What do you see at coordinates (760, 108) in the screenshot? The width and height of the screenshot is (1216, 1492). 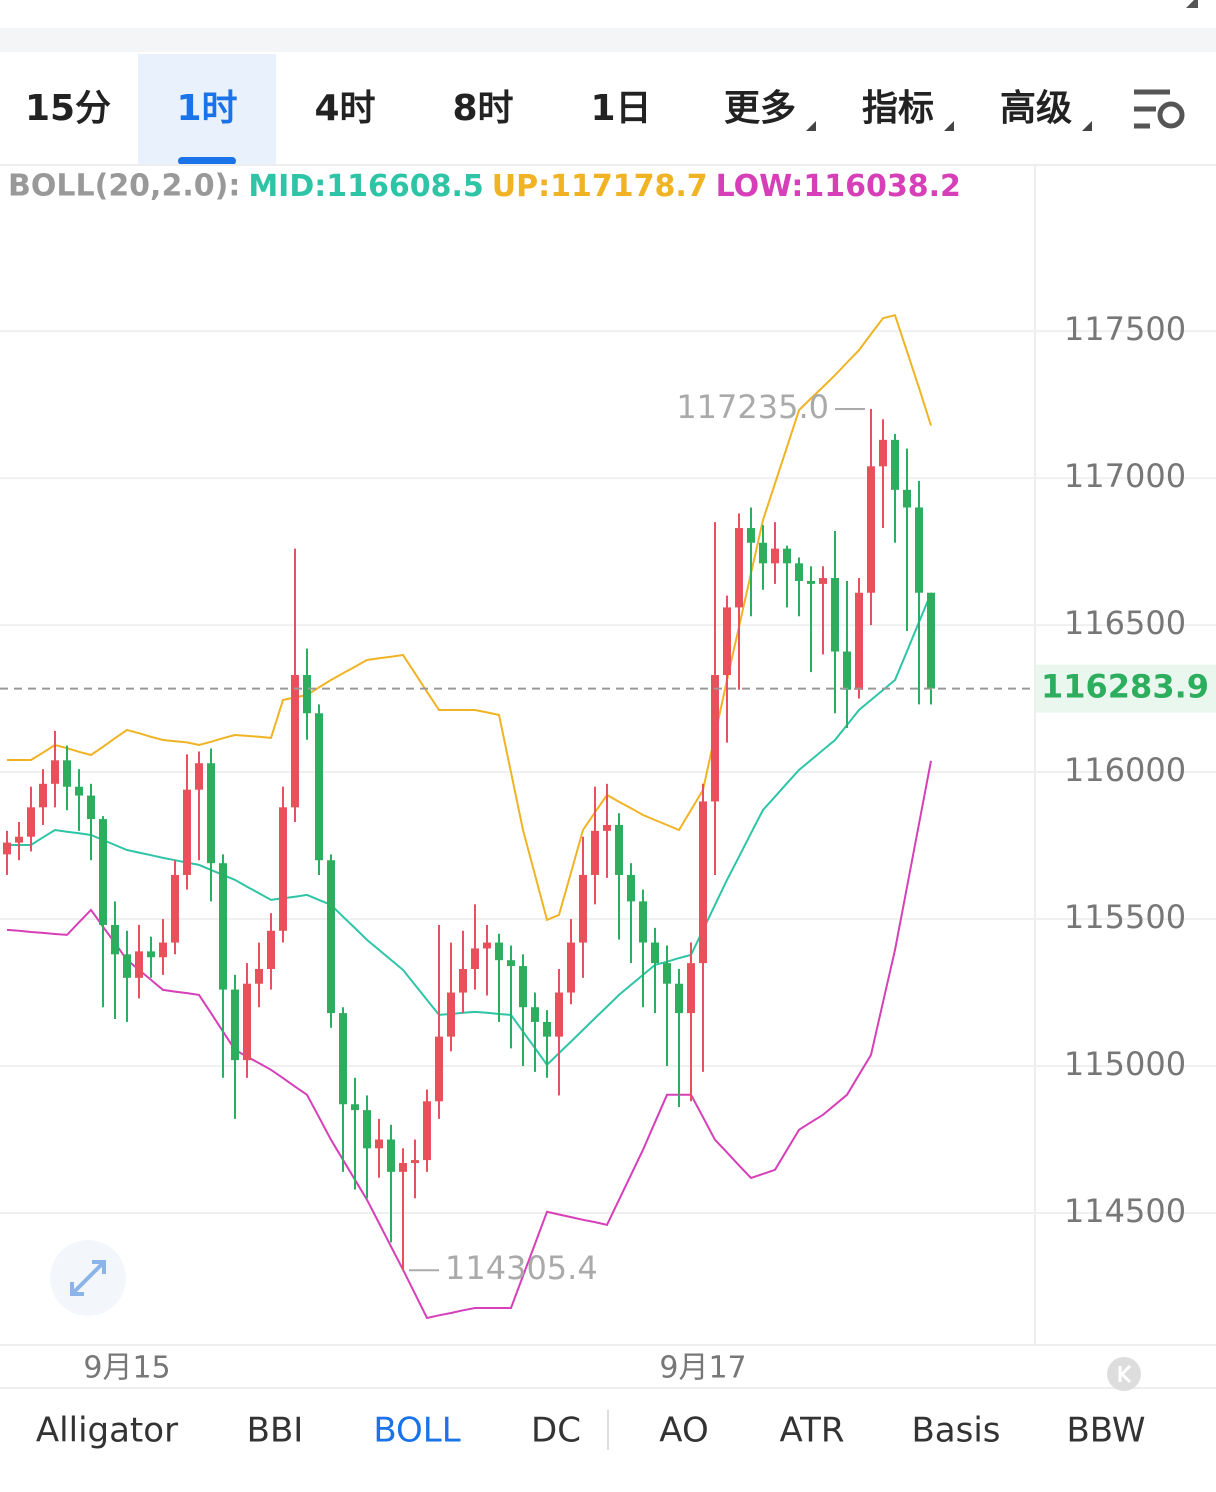 I see `timeframe-tab: 更多` at bounding box center [760, 108].